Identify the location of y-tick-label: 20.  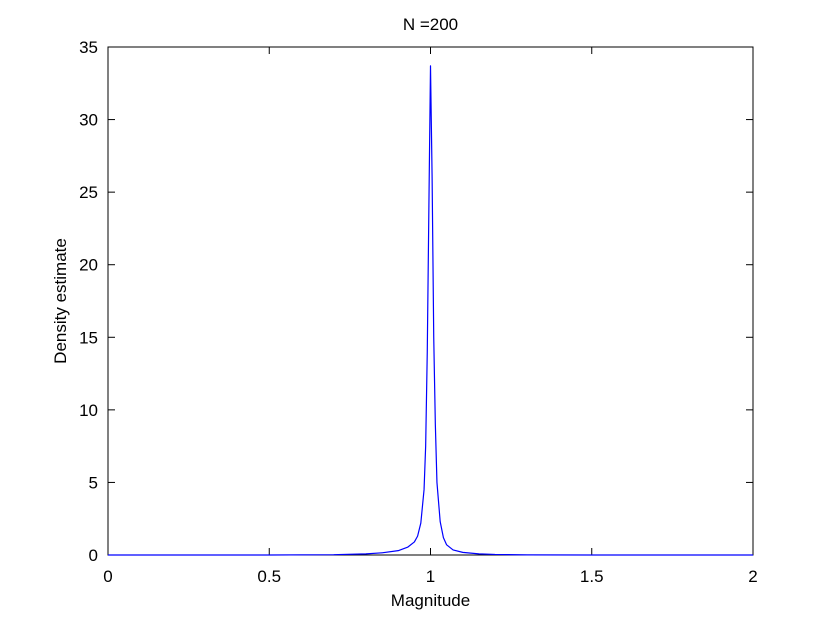
(88, 265).